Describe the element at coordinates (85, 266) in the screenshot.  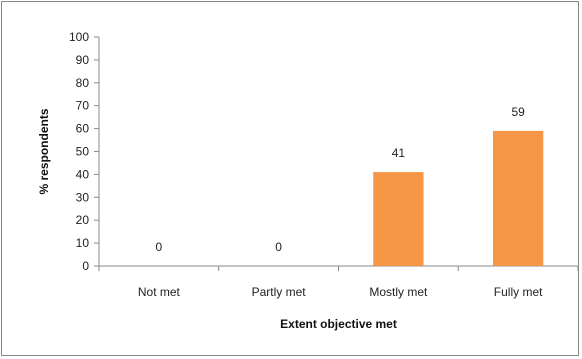
I see `y-tick-label: 0` at that location.